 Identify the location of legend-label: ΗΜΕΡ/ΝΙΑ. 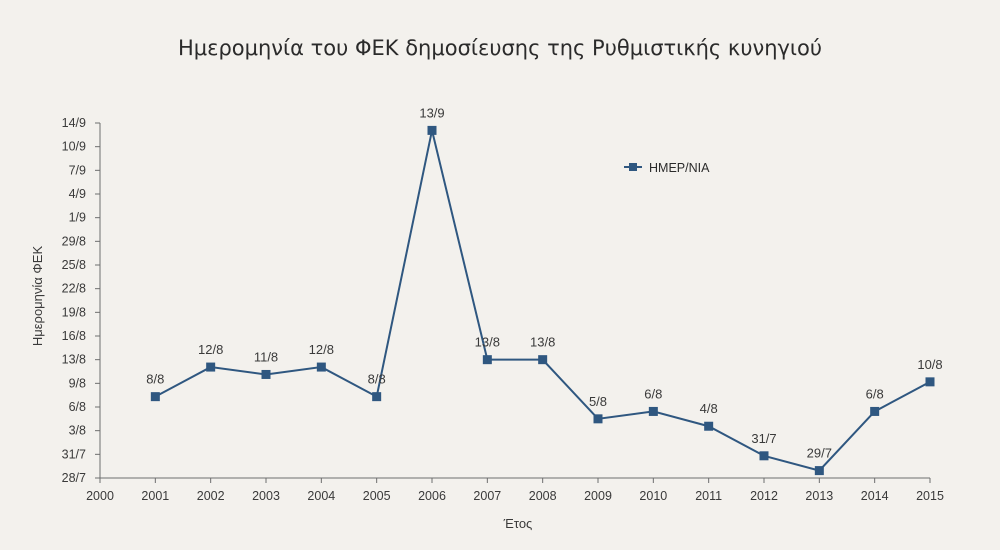
(679, 168).